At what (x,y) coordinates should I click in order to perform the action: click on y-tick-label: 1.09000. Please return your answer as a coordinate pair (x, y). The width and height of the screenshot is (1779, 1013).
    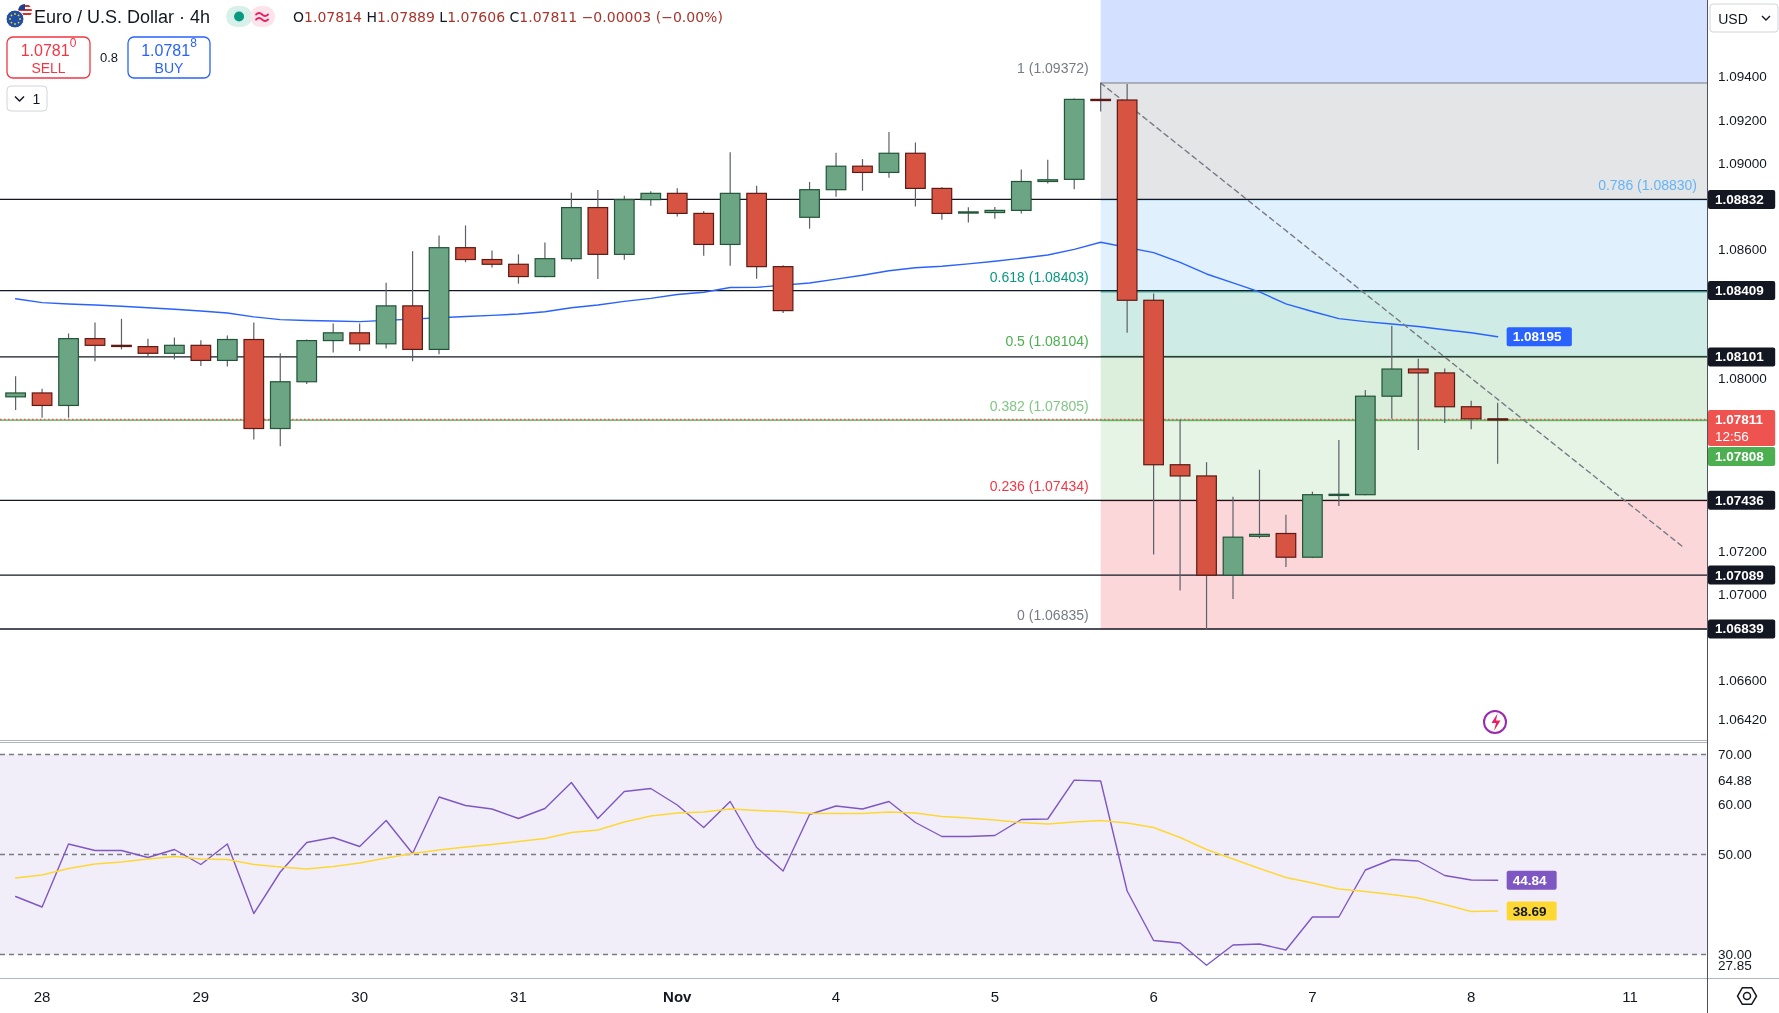
    Looking at the image, I should click on (1742, 163).